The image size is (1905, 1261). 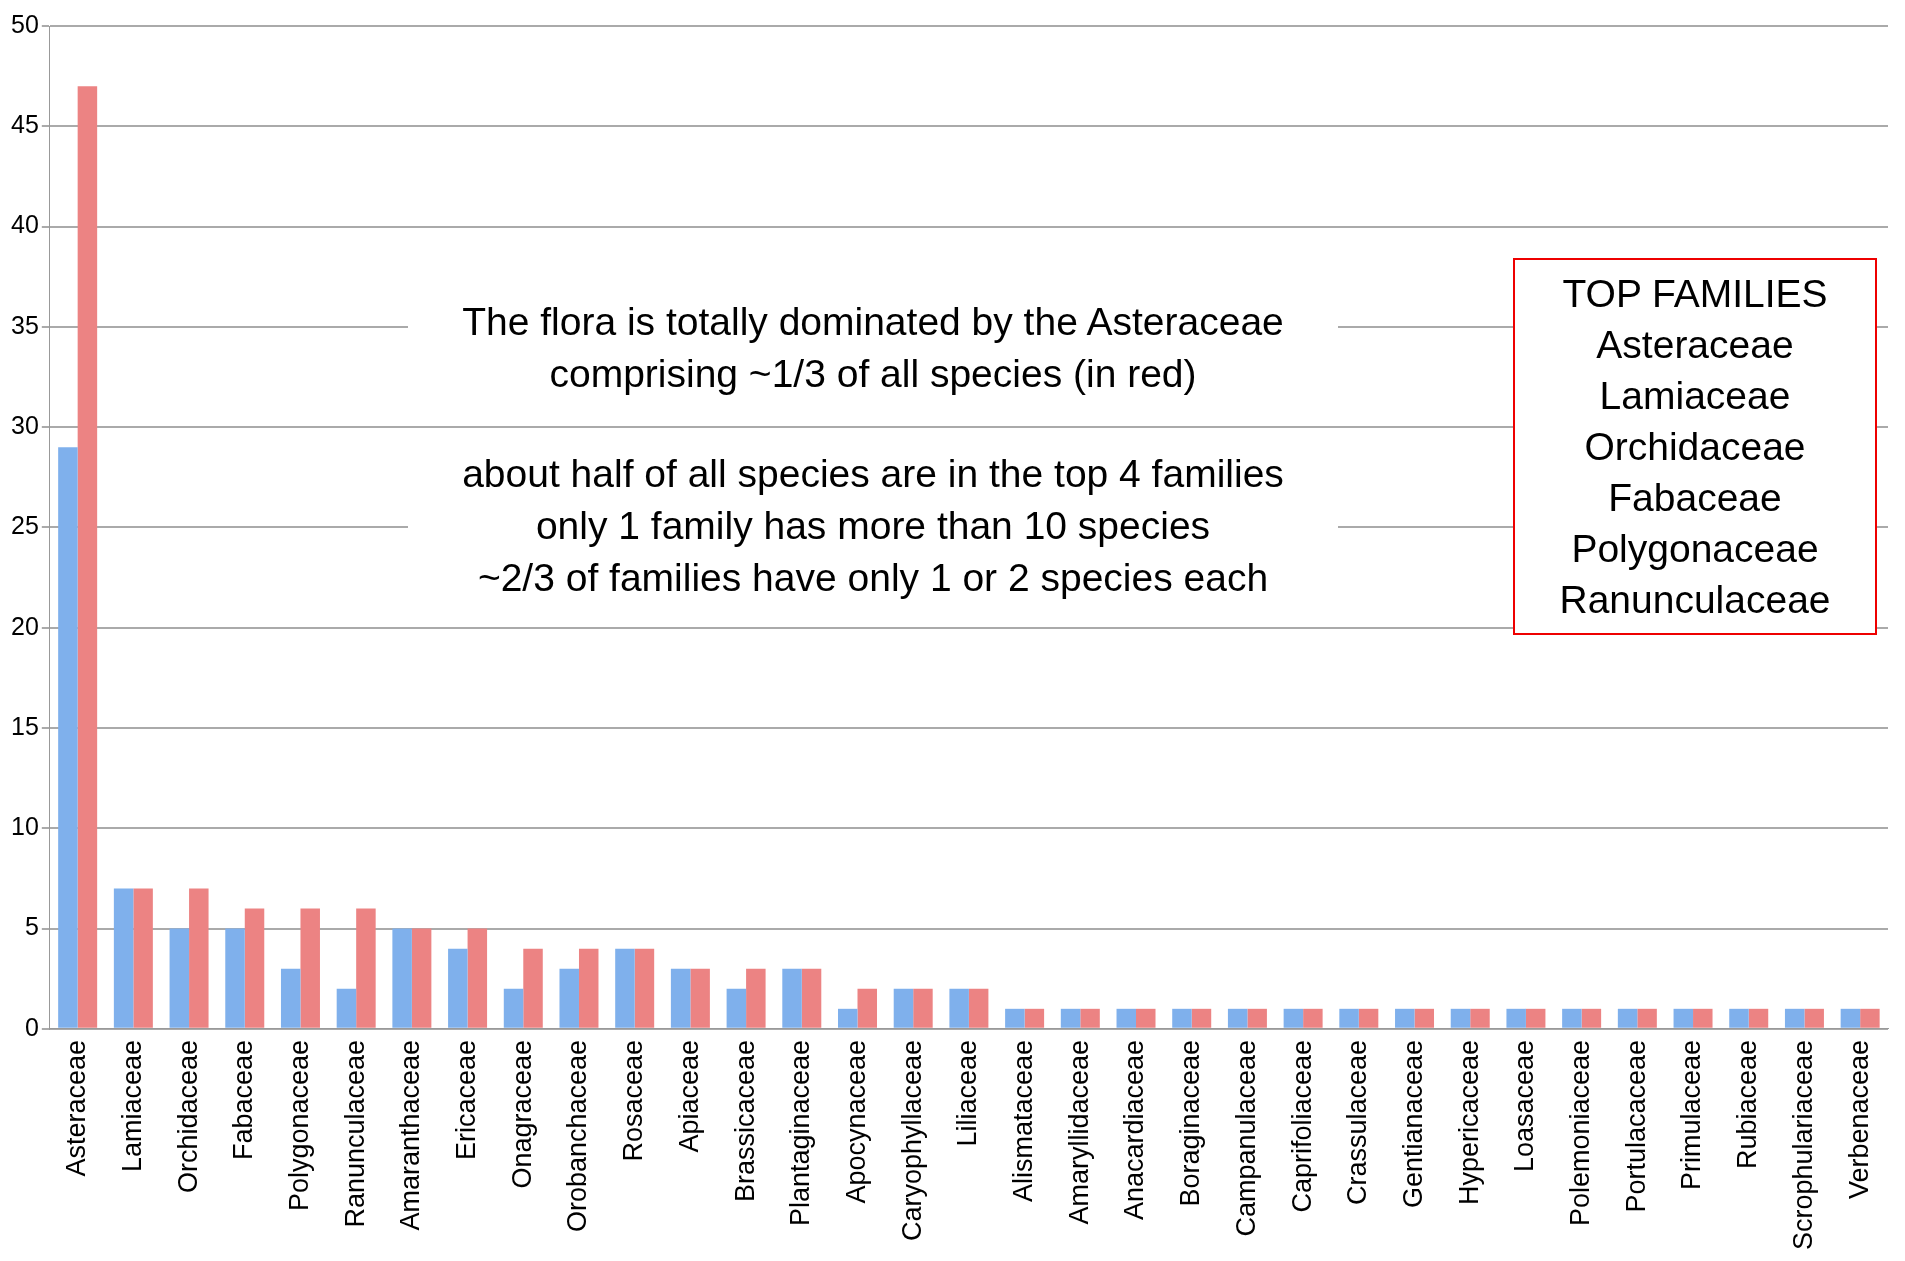 What do you see at coordinates (1695, 446) in the screenshot?
I see `annotation: TOP FAMILIES Asteraceae Lamiaceae Orchidaceae Fabaceae Polygonaceae Ranunculaceae` at bounding box center [1695, 446].